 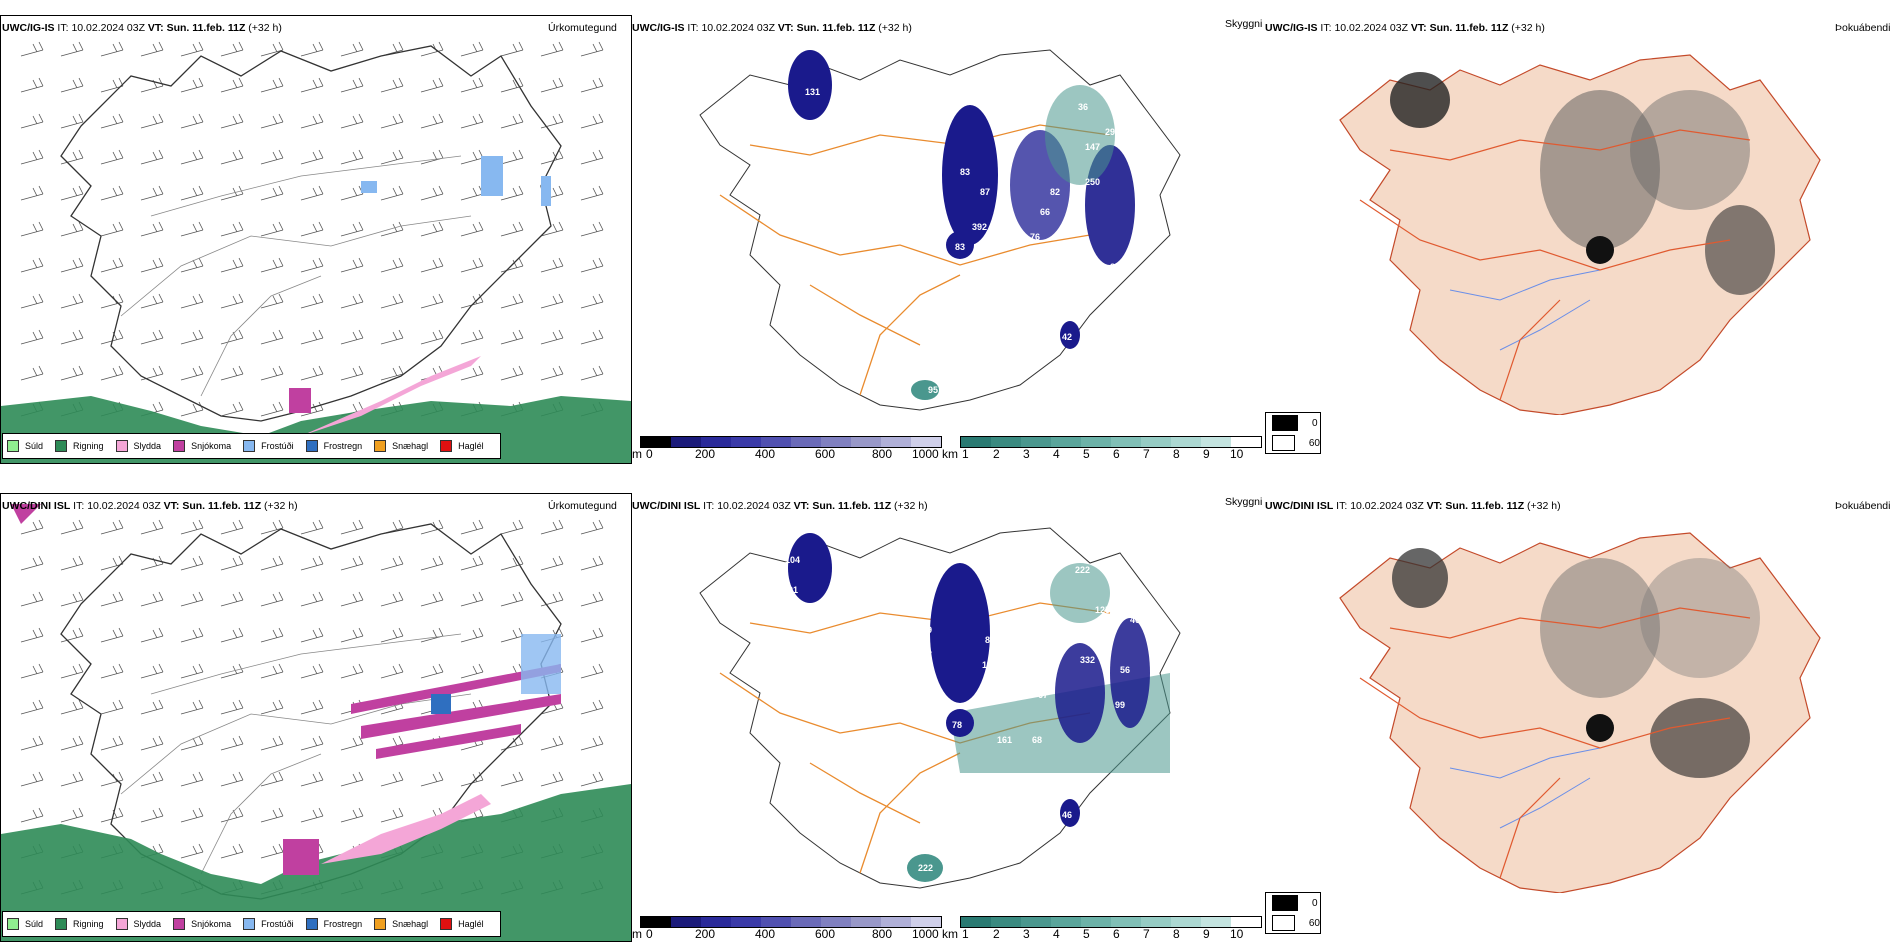 What do you see at coordinates (1525, 310) in the screenshot?
I see `rivers` at bounding box center [1525, 310].